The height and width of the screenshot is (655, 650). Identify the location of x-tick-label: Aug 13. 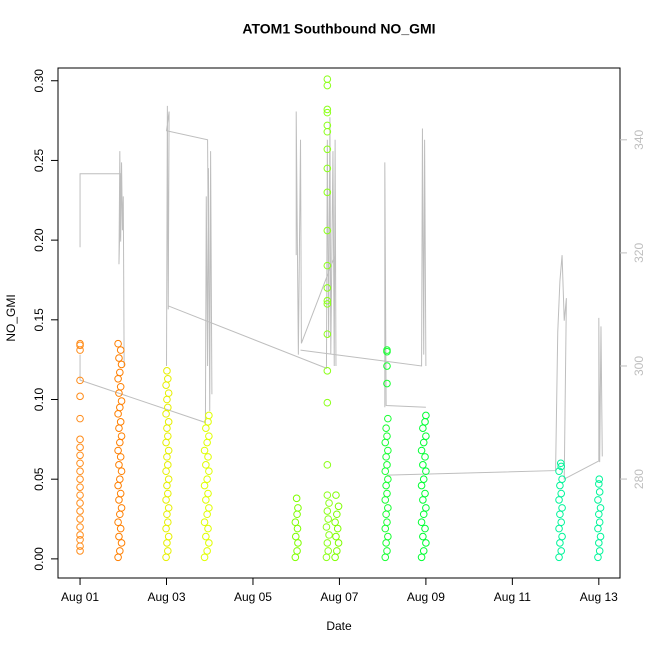
(599, 597).